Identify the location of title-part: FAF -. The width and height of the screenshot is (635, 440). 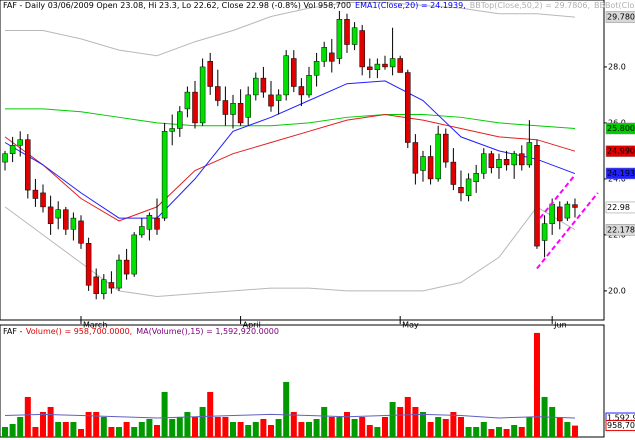
(12, 331).